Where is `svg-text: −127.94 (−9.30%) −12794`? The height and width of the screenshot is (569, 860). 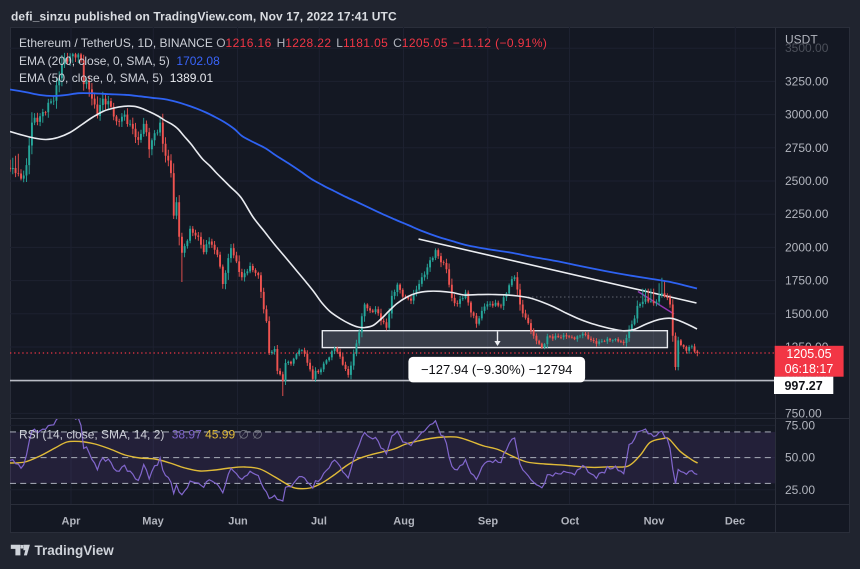 svg-text: −127.94 (−9.30%) −12794 is located at coordinates (496, 369).